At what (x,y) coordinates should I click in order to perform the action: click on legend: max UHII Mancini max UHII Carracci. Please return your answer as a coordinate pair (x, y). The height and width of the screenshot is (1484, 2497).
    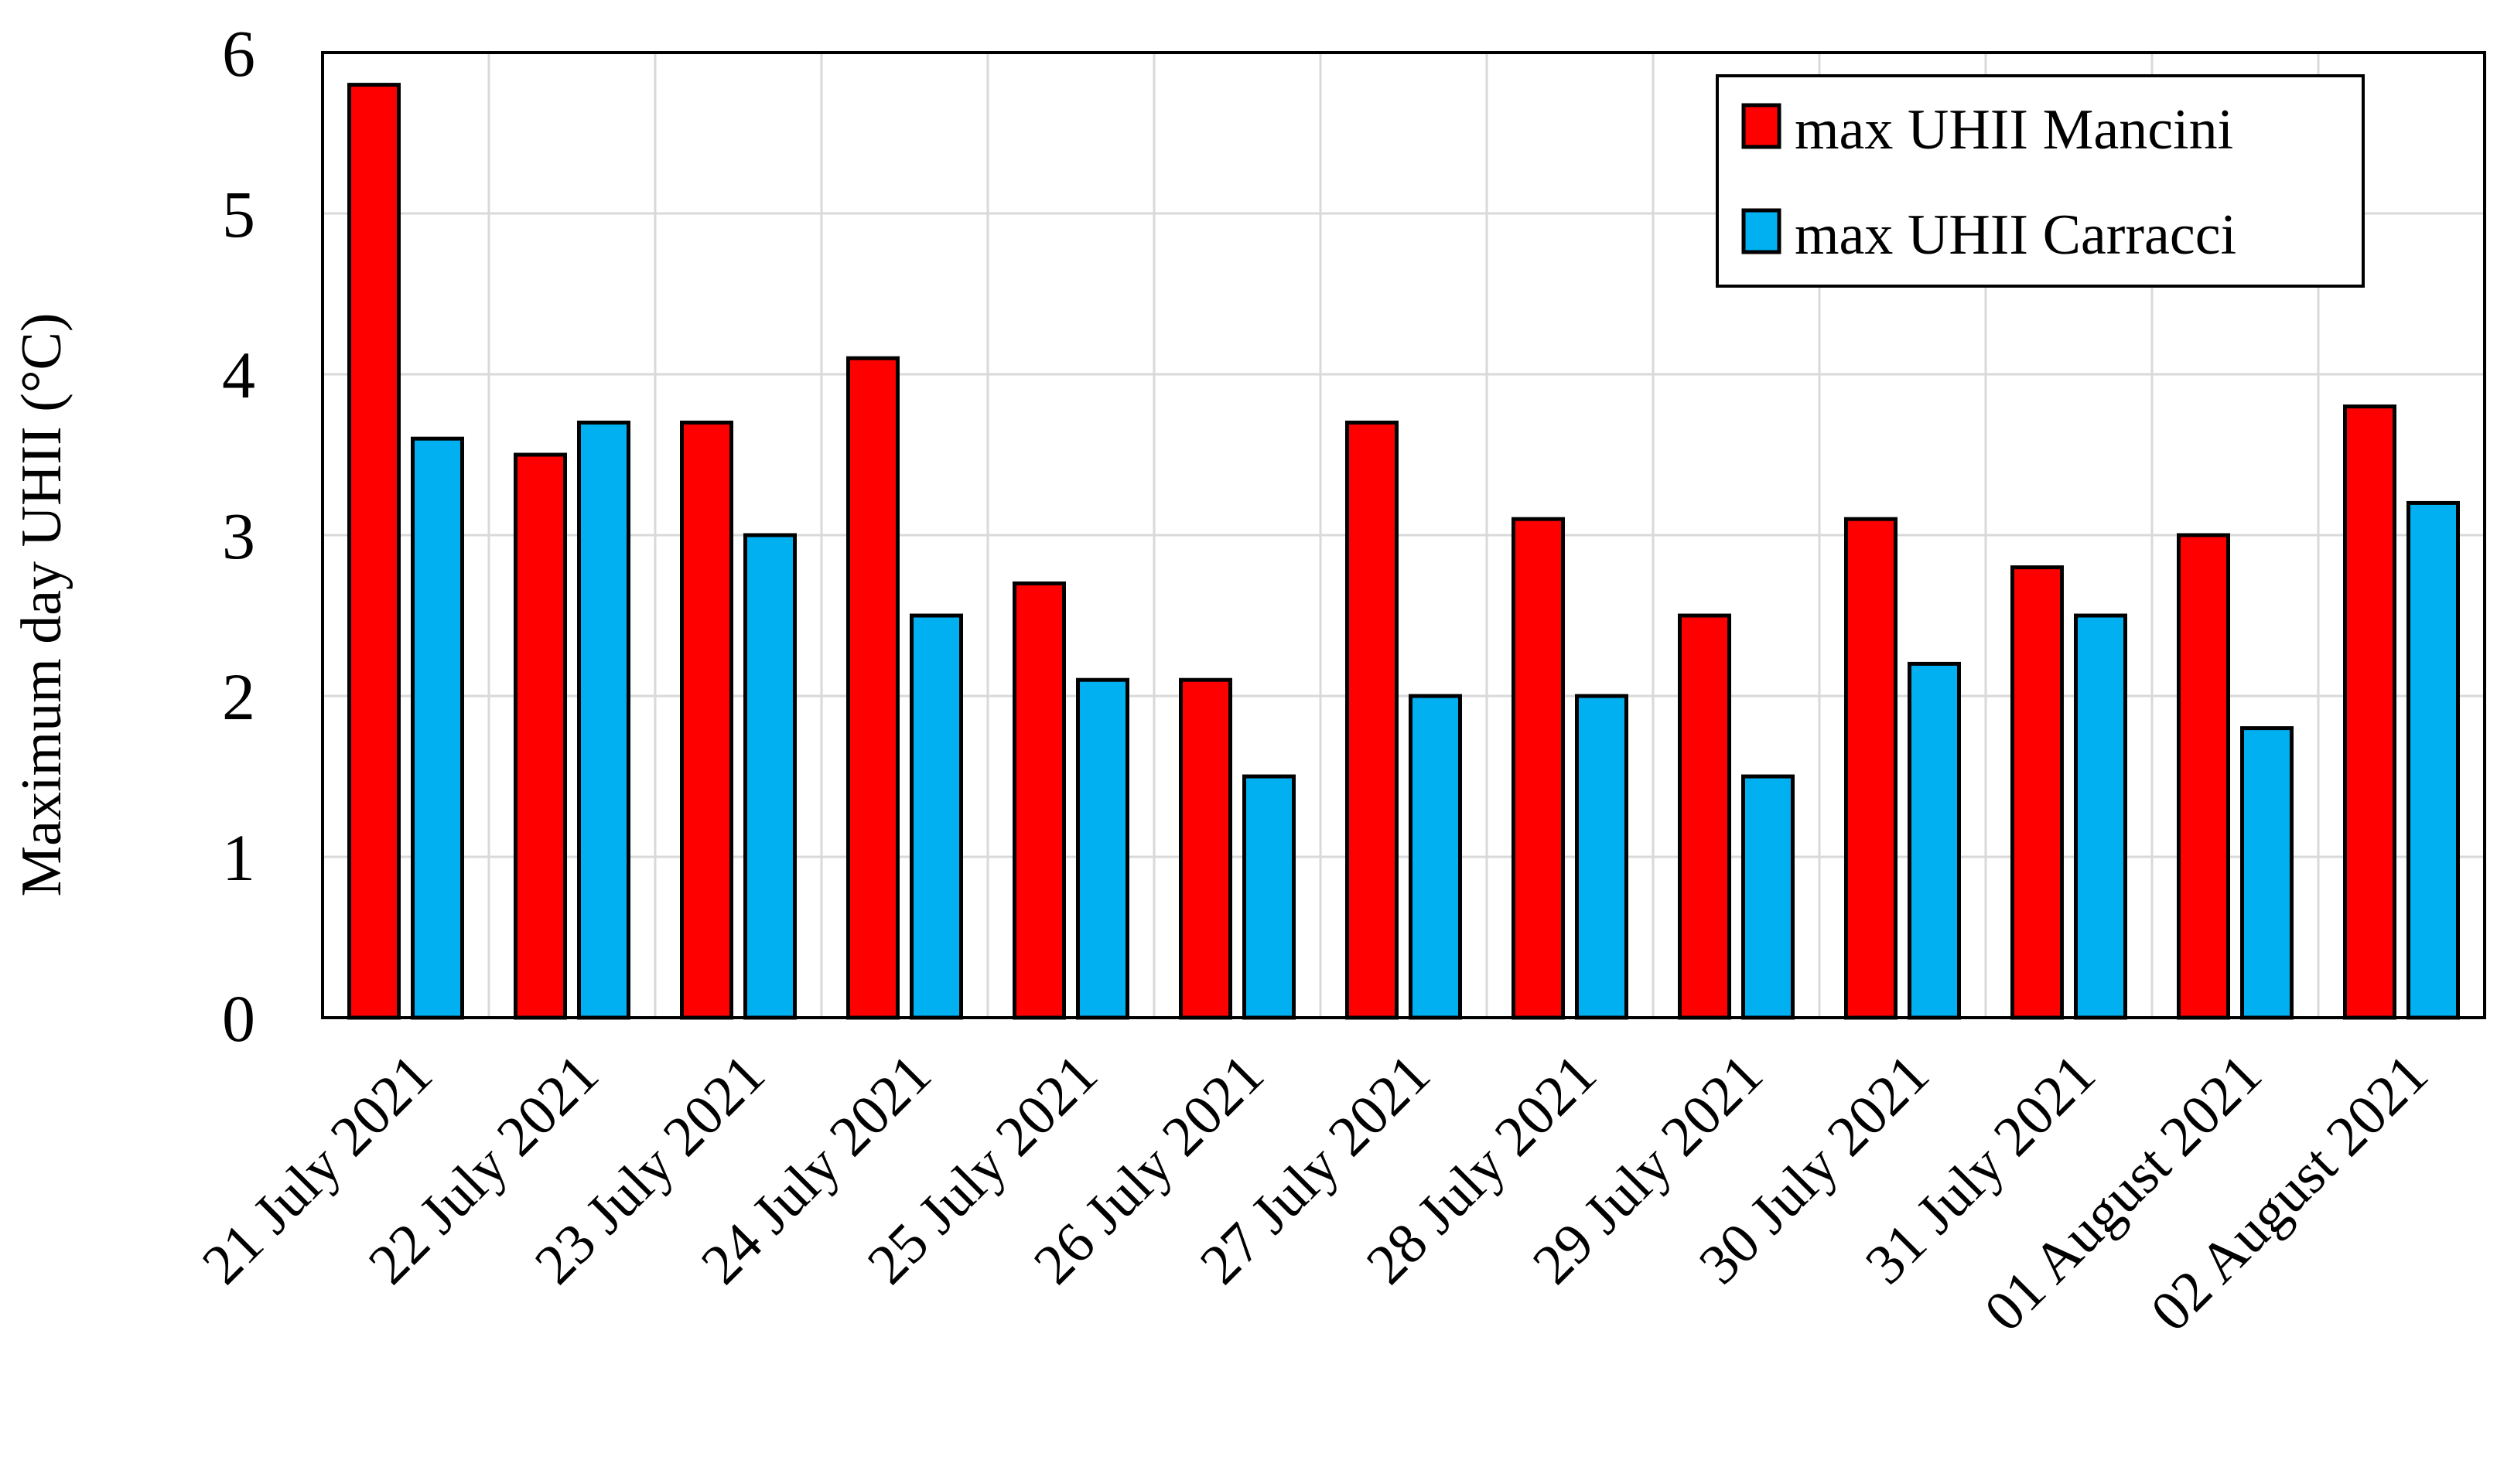
    Looking at the image, I should click on (2040, 181).